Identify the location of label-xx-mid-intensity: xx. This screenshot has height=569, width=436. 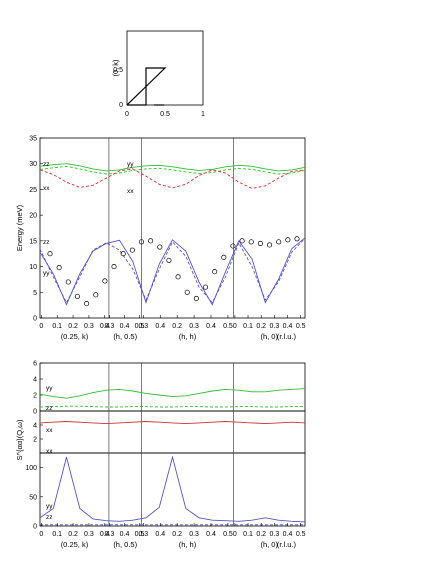
(49, 430).